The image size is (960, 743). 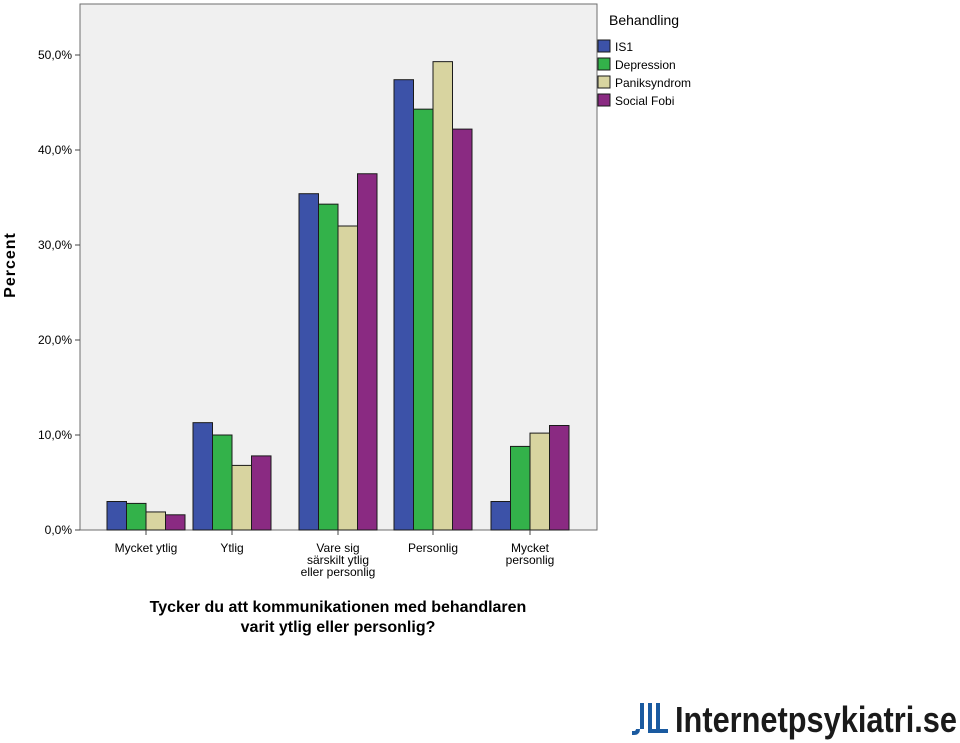 I want to click on x-category-label: Personlig, so click(x=433, y=548).